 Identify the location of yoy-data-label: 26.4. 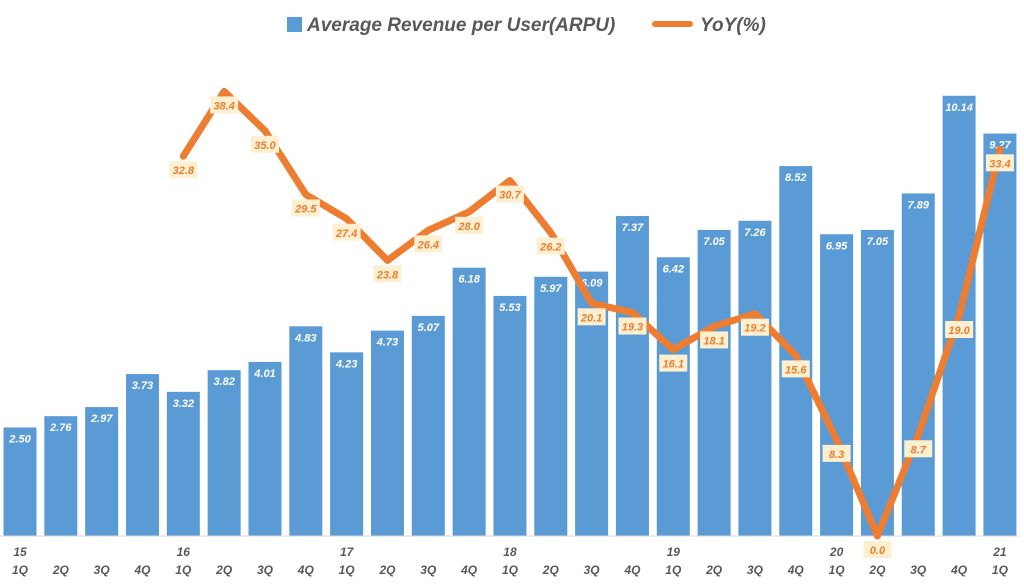
(428, 245).